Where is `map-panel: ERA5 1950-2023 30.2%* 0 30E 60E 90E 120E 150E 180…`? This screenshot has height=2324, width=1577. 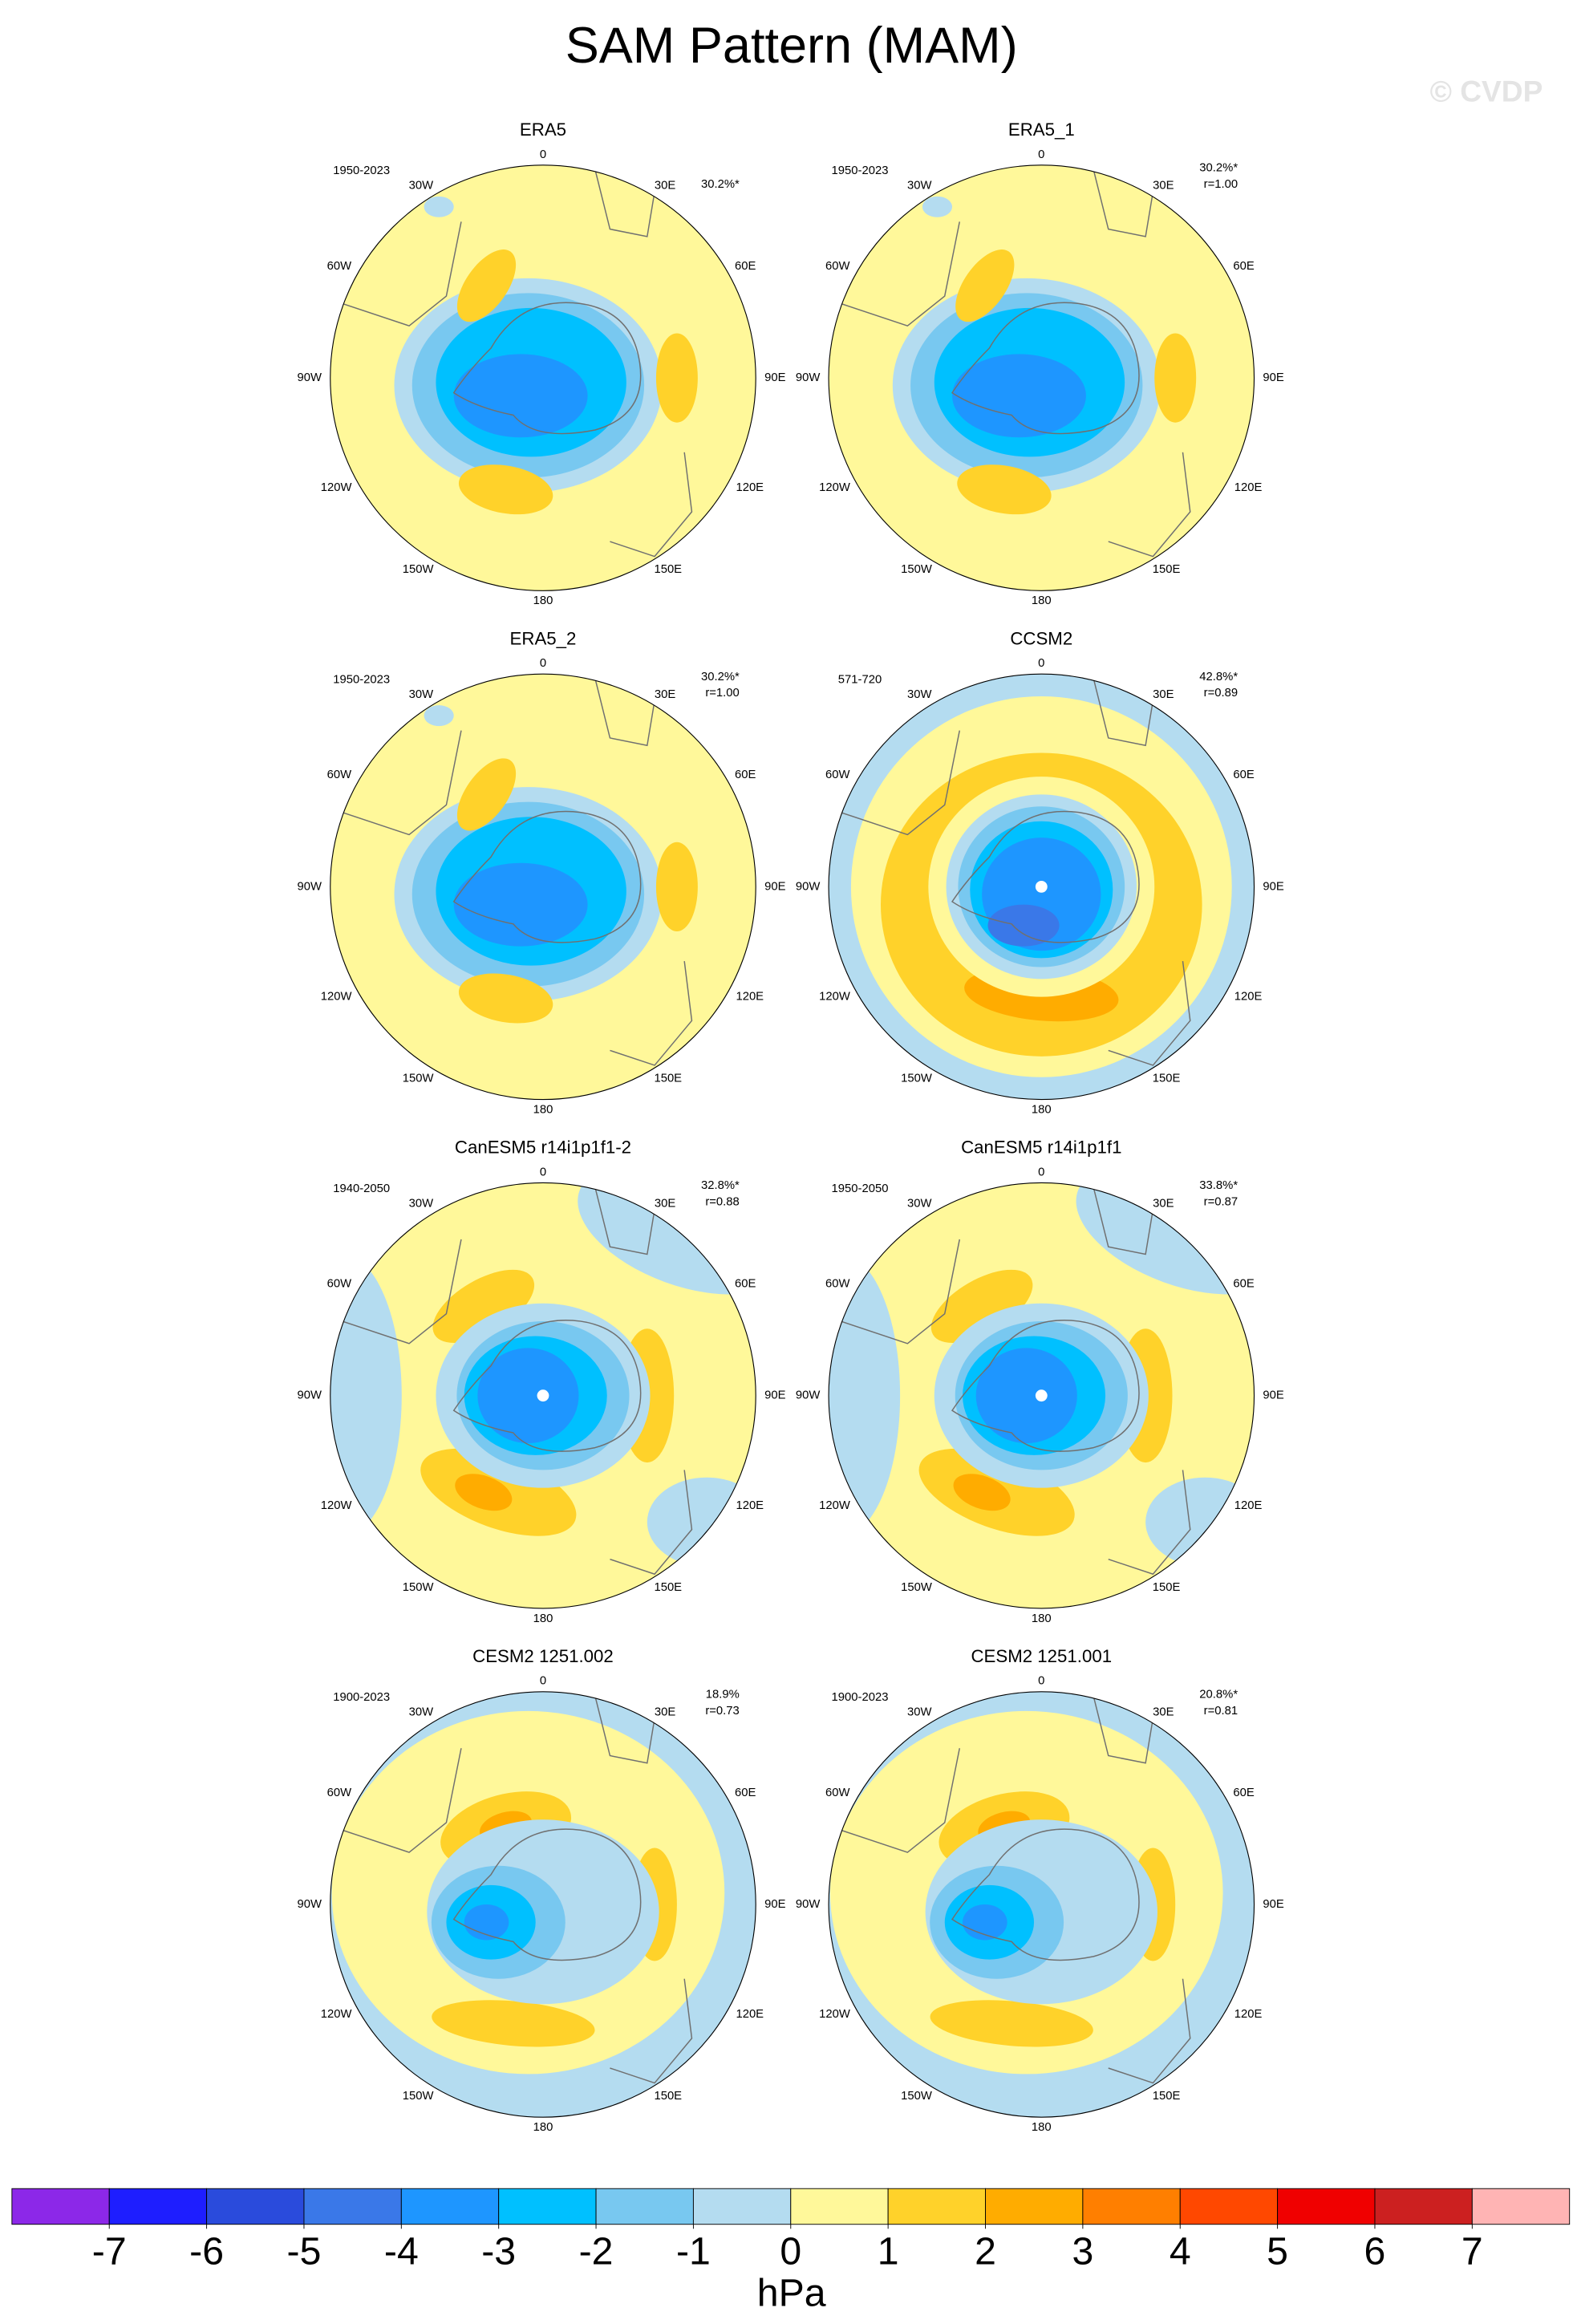 map-panel: ERA5 1950-2023 30.2%* 0 30E 60E 90E 120E 150E 180… is located at coordinates (542, 363).